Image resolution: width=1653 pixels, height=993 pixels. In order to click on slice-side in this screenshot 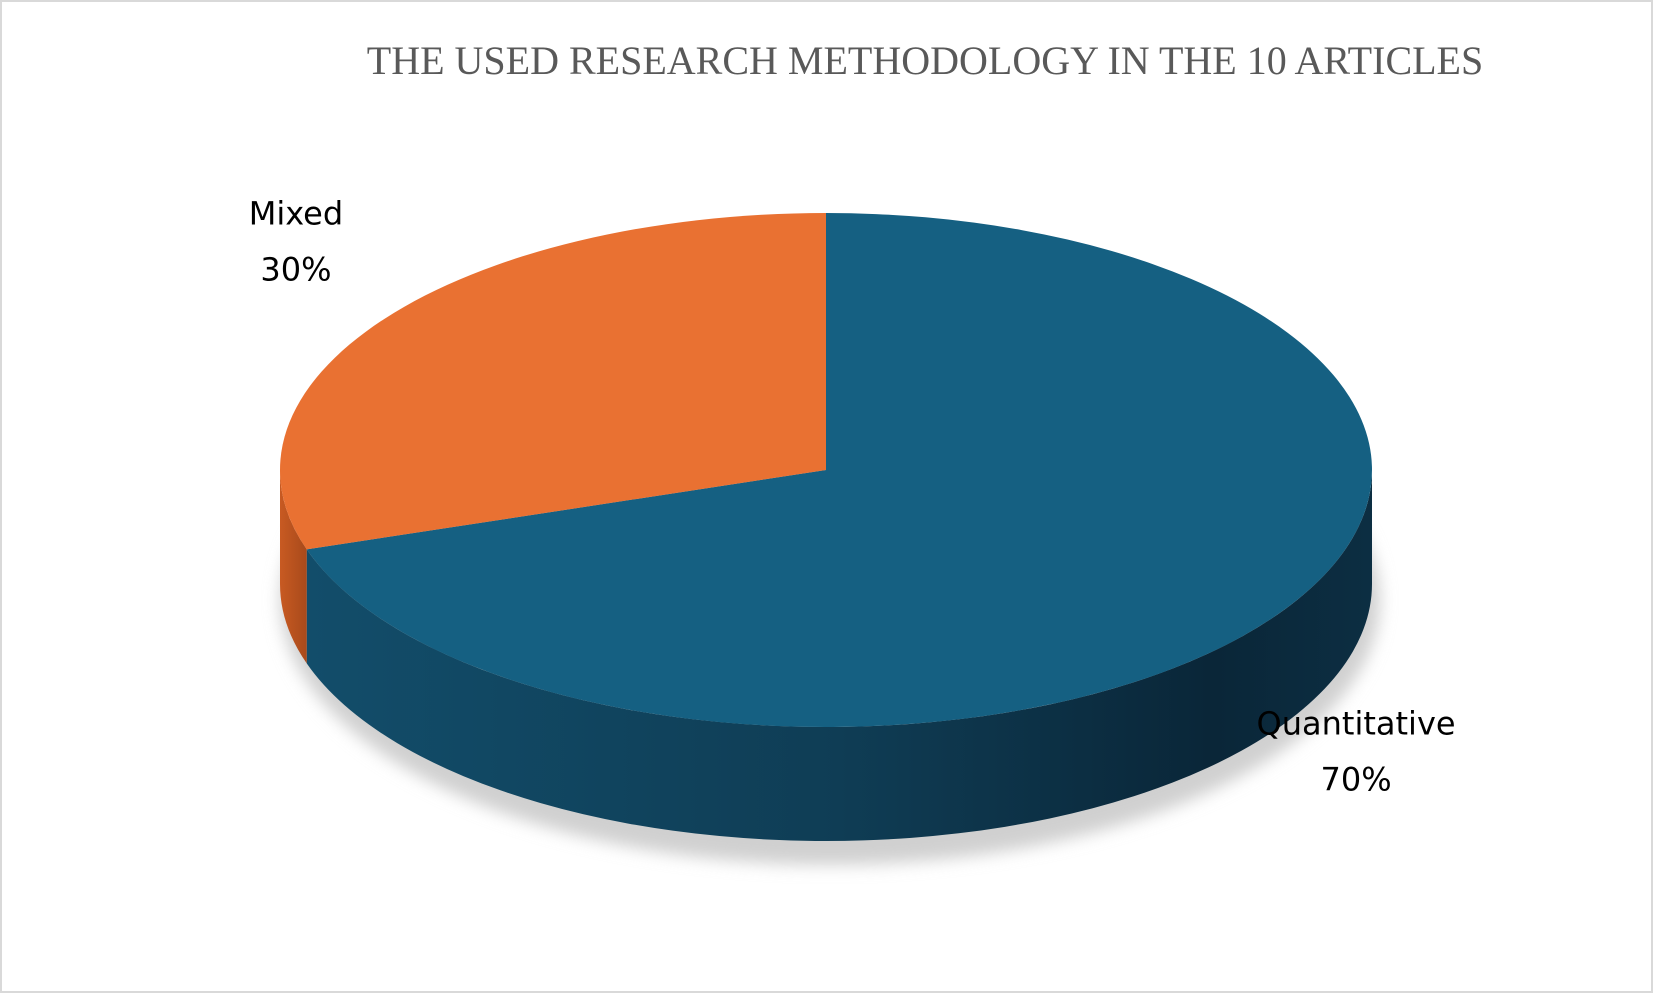, I will do `click(293, 567)`.